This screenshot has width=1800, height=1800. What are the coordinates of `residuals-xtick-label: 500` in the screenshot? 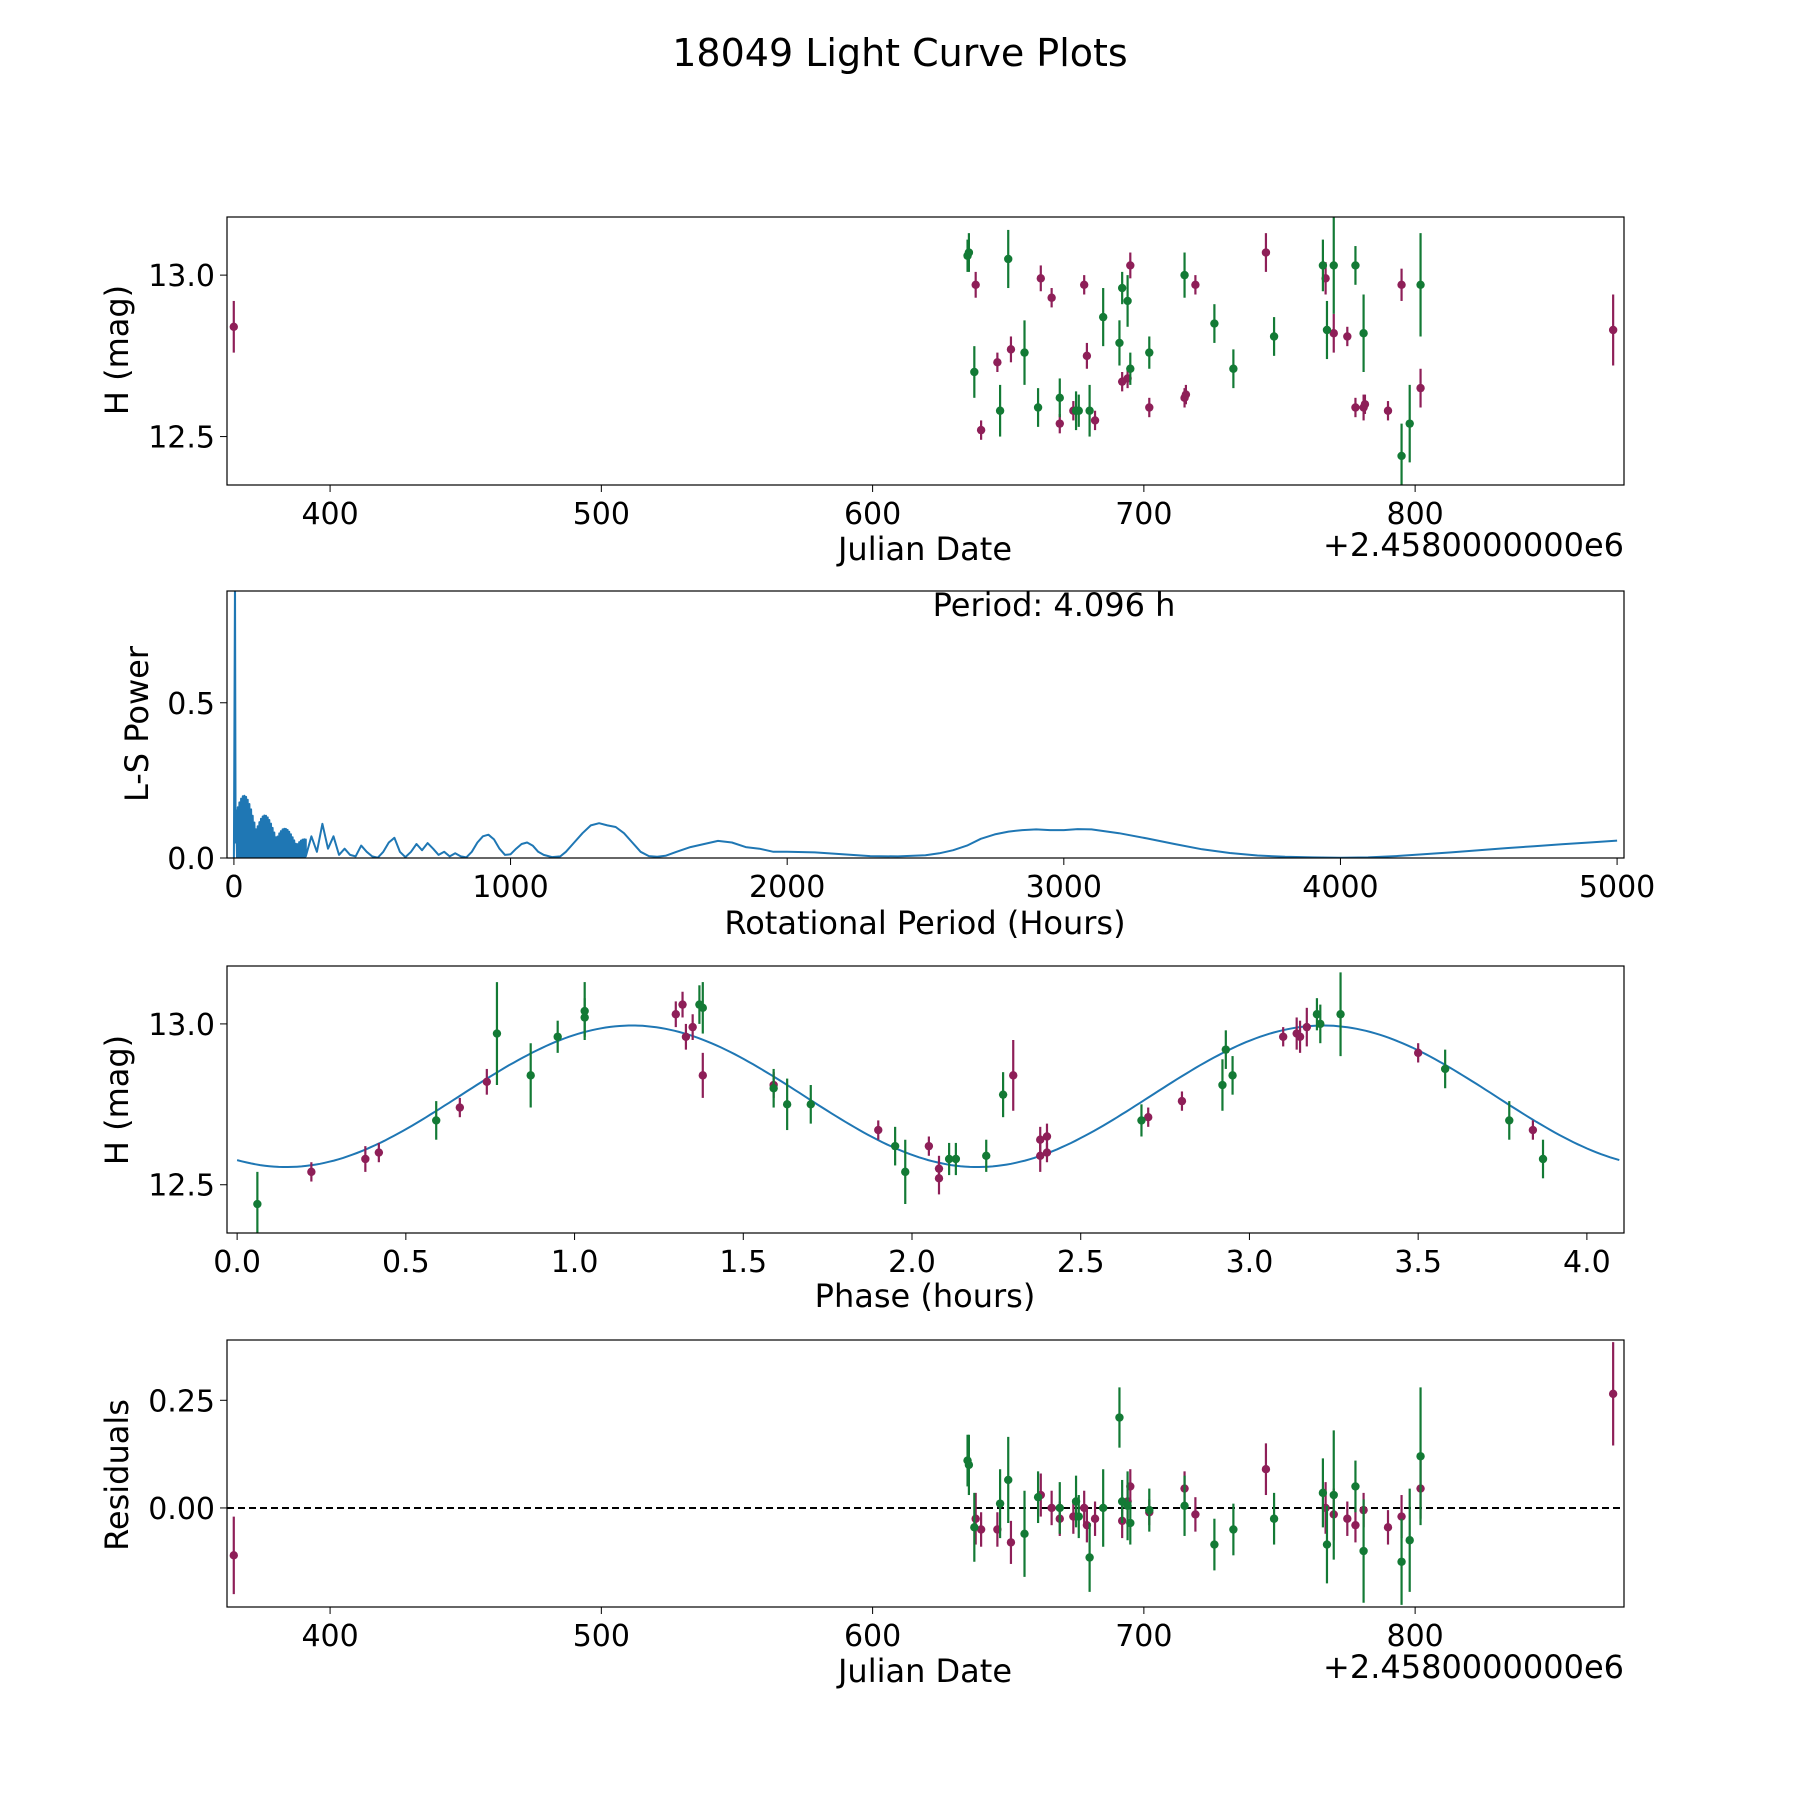 It's located at (601, 1636).